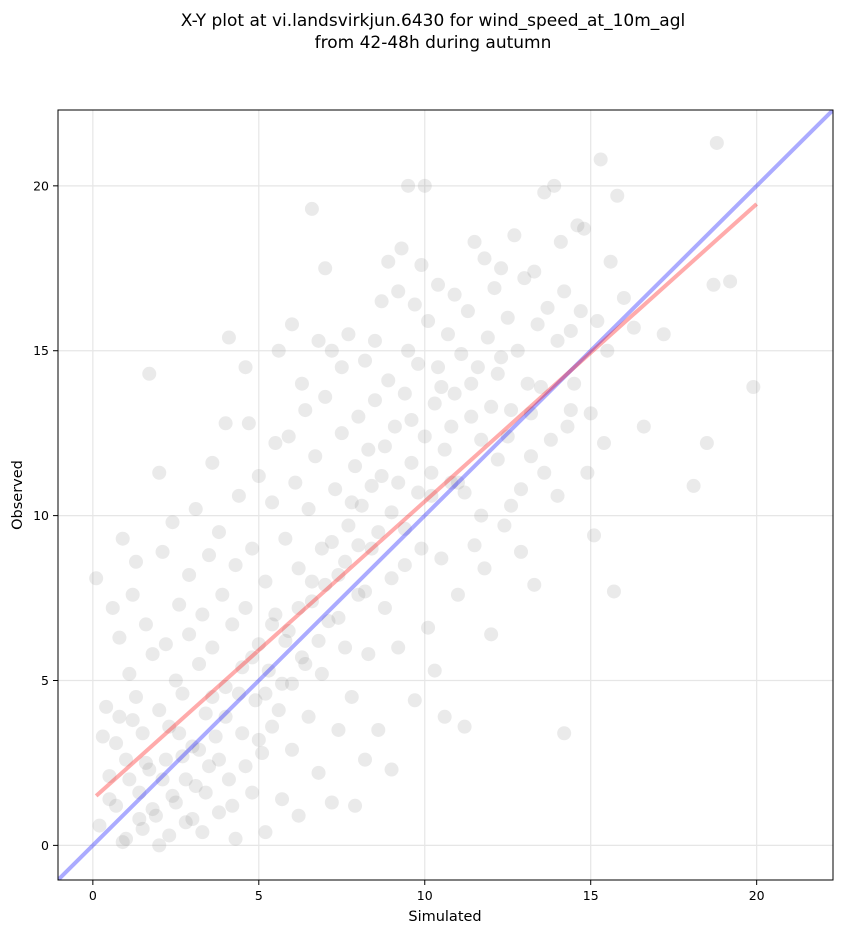 This screenshot has height=934, width=843. What do you see at coordinates (444, 917) in the screenshot?
I see `x-axis-label: Simulated` at bounding box center [444, 917].